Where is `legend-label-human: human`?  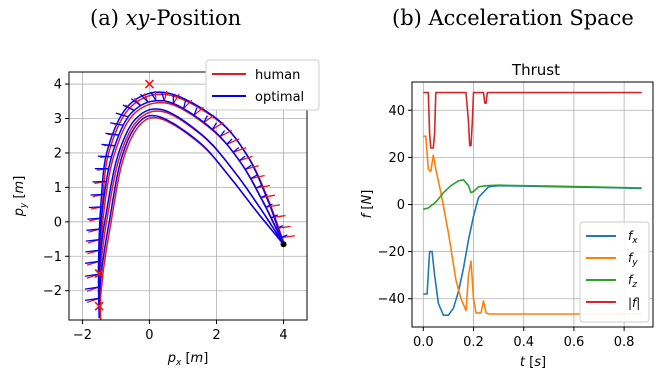
legend-label-human: human is located at coordinates (277, 75).